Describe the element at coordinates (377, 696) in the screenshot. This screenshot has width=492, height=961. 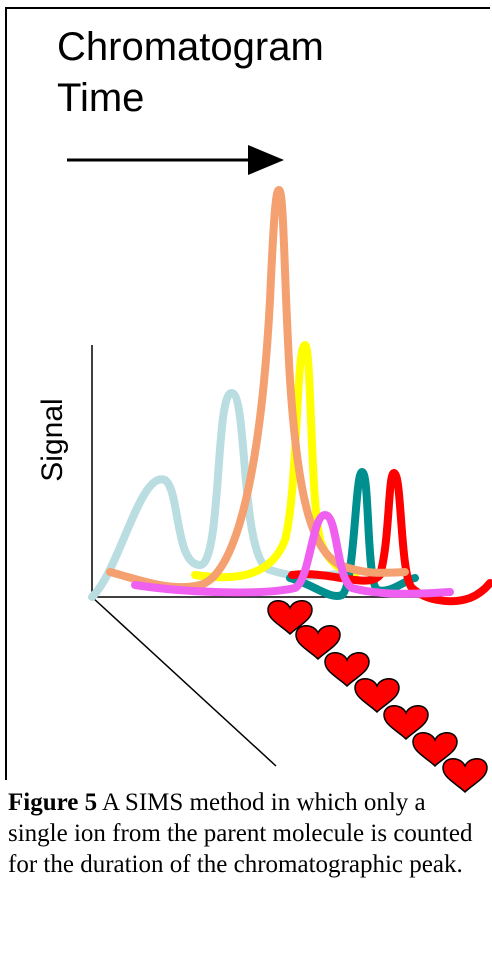
I see `ion-hearts` at that location.